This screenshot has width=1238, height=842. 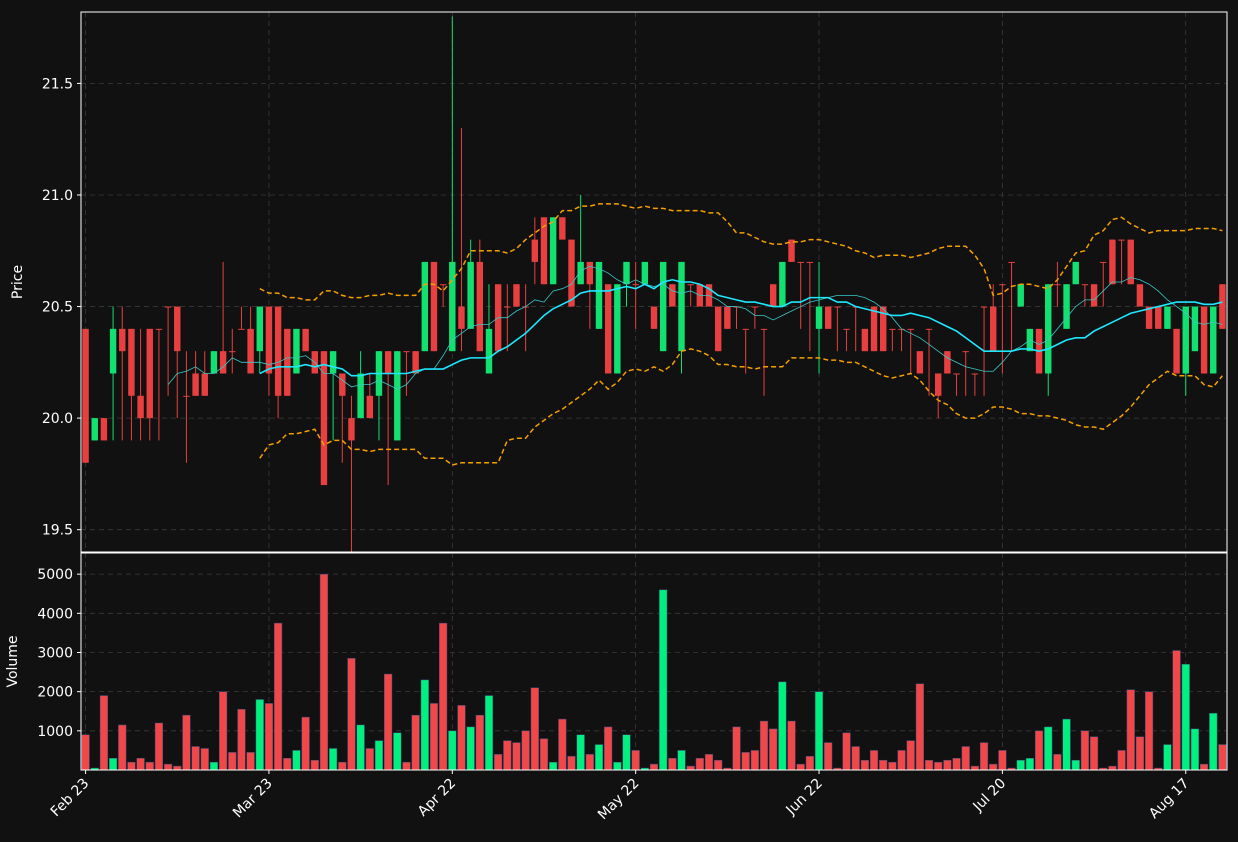 What do you see at coordinates (55, 732) in the screenshot?
I see `y-tick-label: 1000` at bounding box center [55, 732].